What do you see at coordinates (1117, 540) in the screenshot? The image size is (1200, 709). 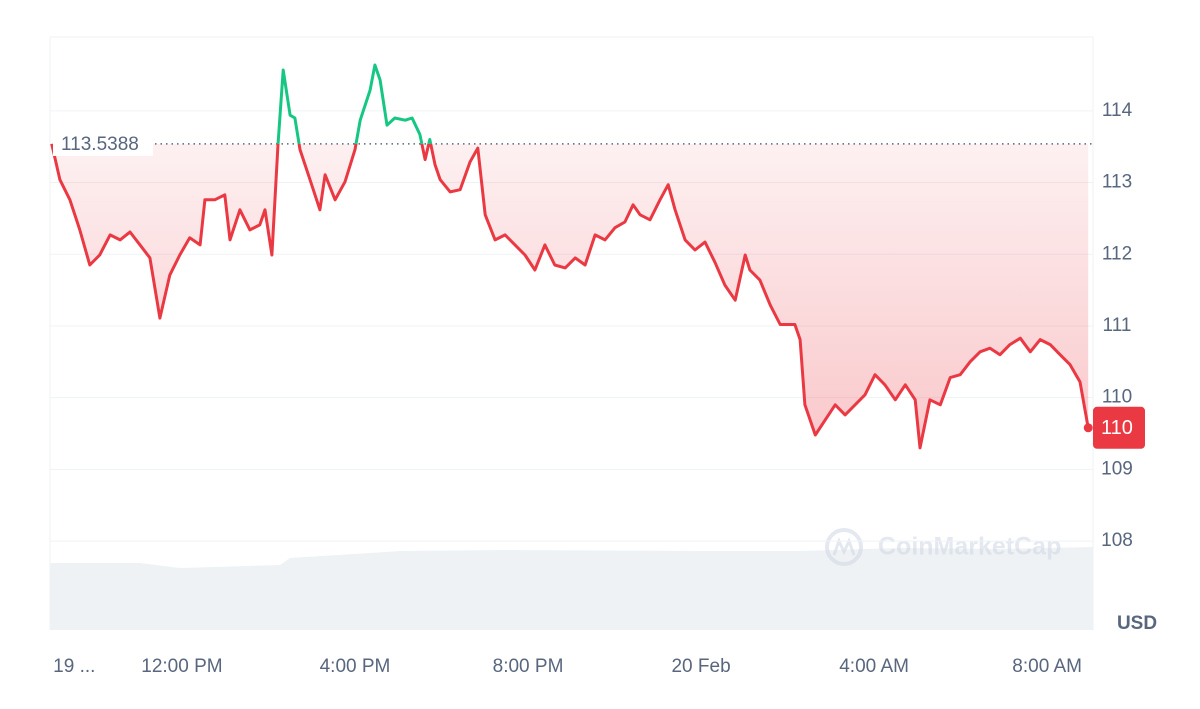 I see `y-tick-label: 108` at bounding box center [1117, 540].